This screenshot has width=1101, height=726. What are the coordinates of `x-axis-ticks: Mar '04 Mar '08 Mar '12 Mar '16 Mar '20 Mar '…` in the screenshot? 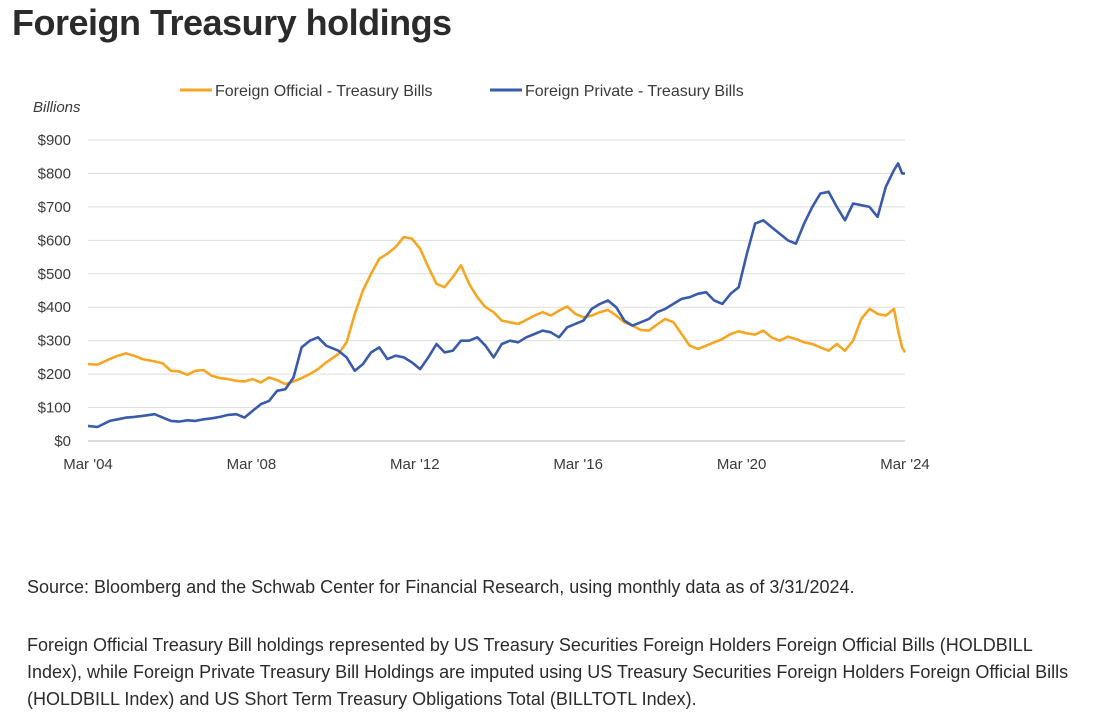 It's located at (496, 464).